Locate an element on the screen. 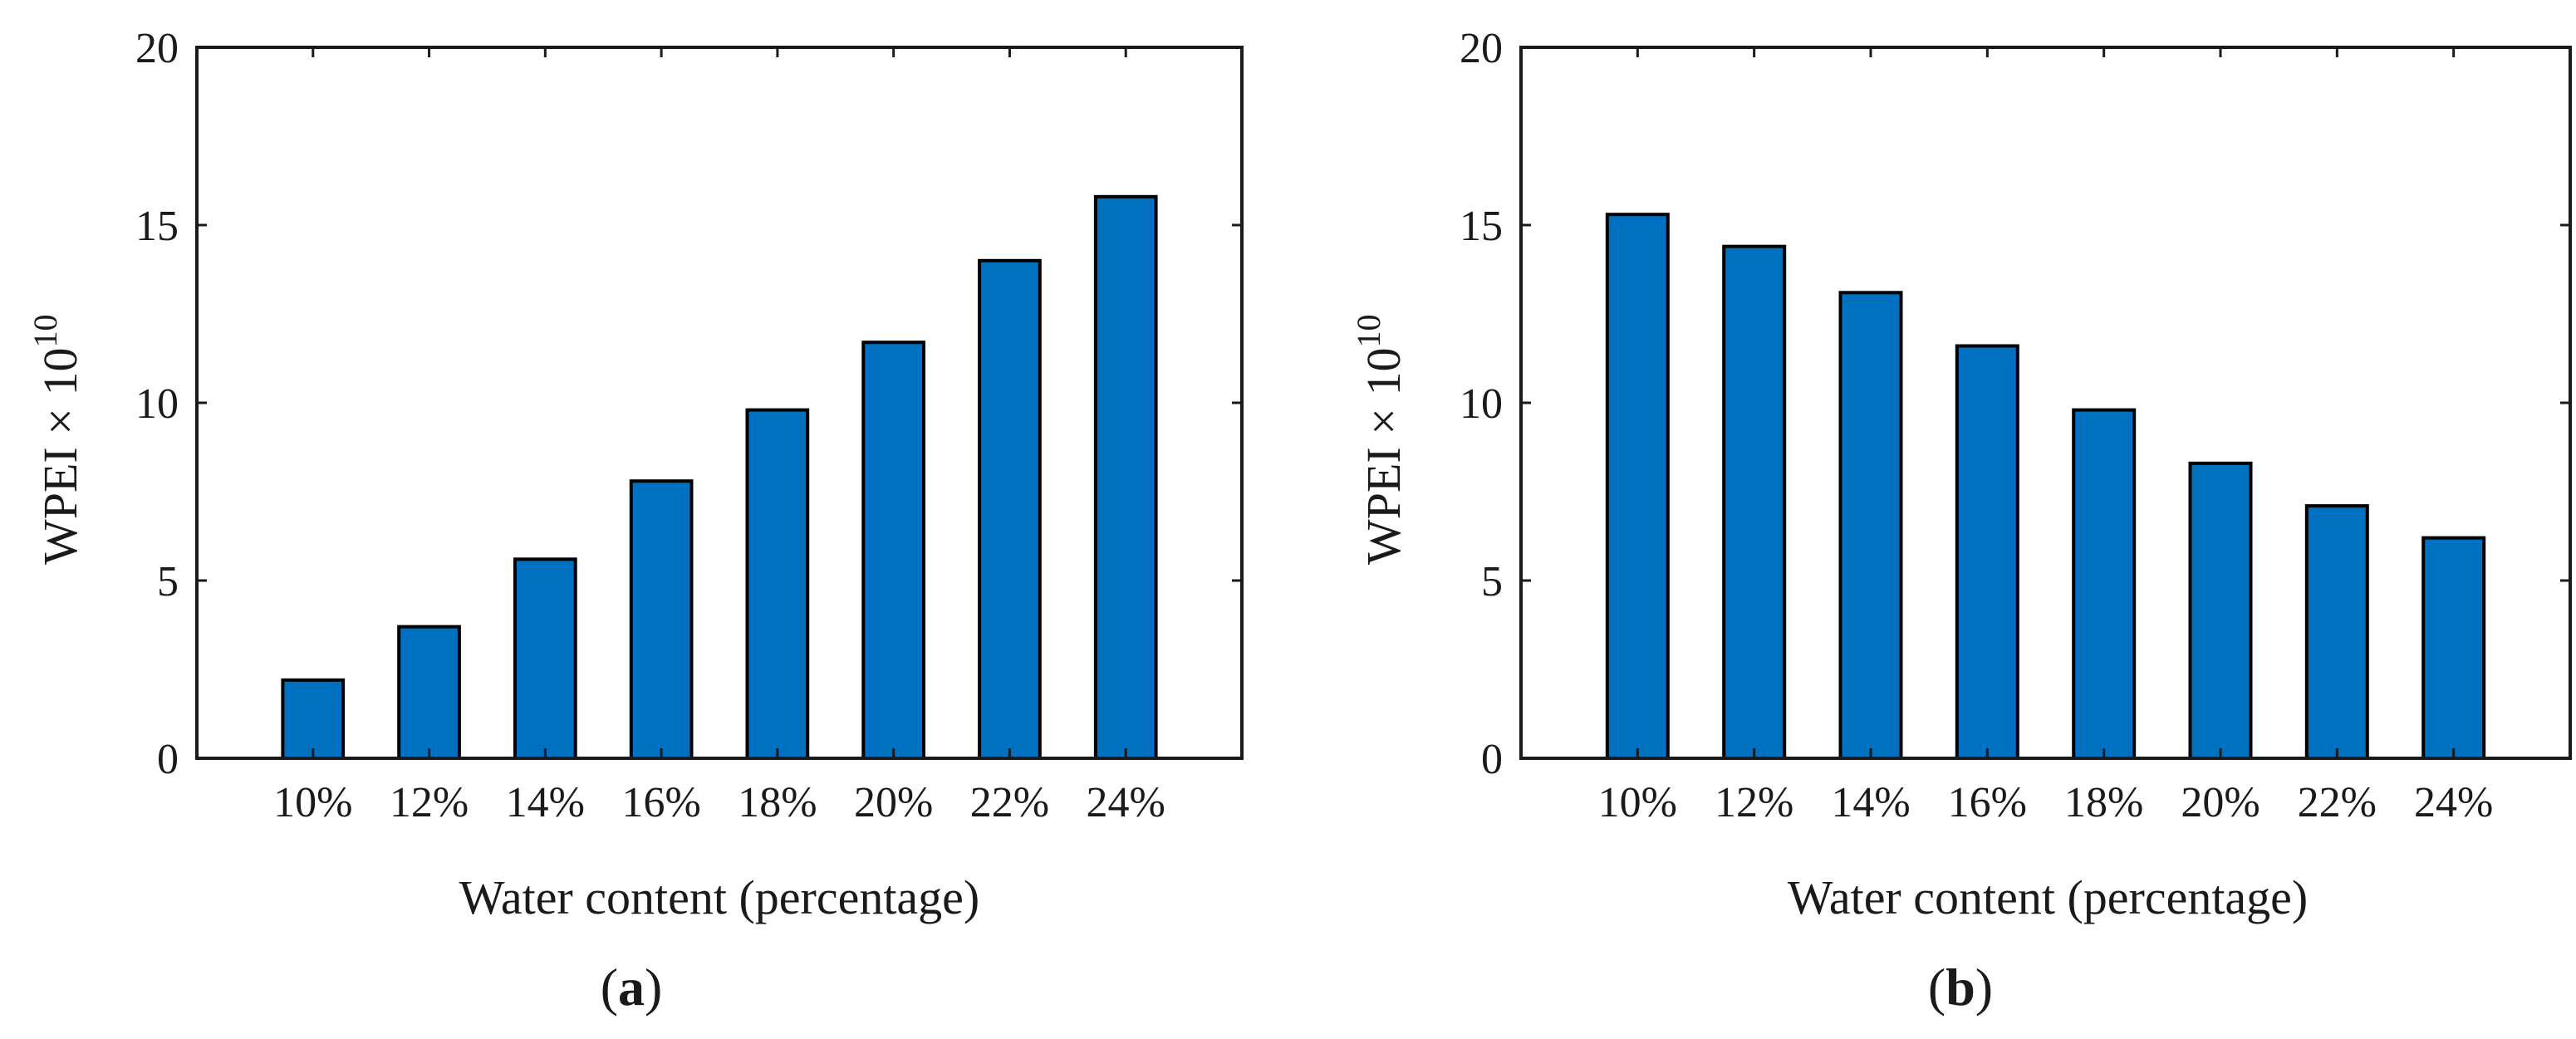 This screenshot has height=1039, width=2576. panel-label-letter: a is located at coordinates (631, 987).